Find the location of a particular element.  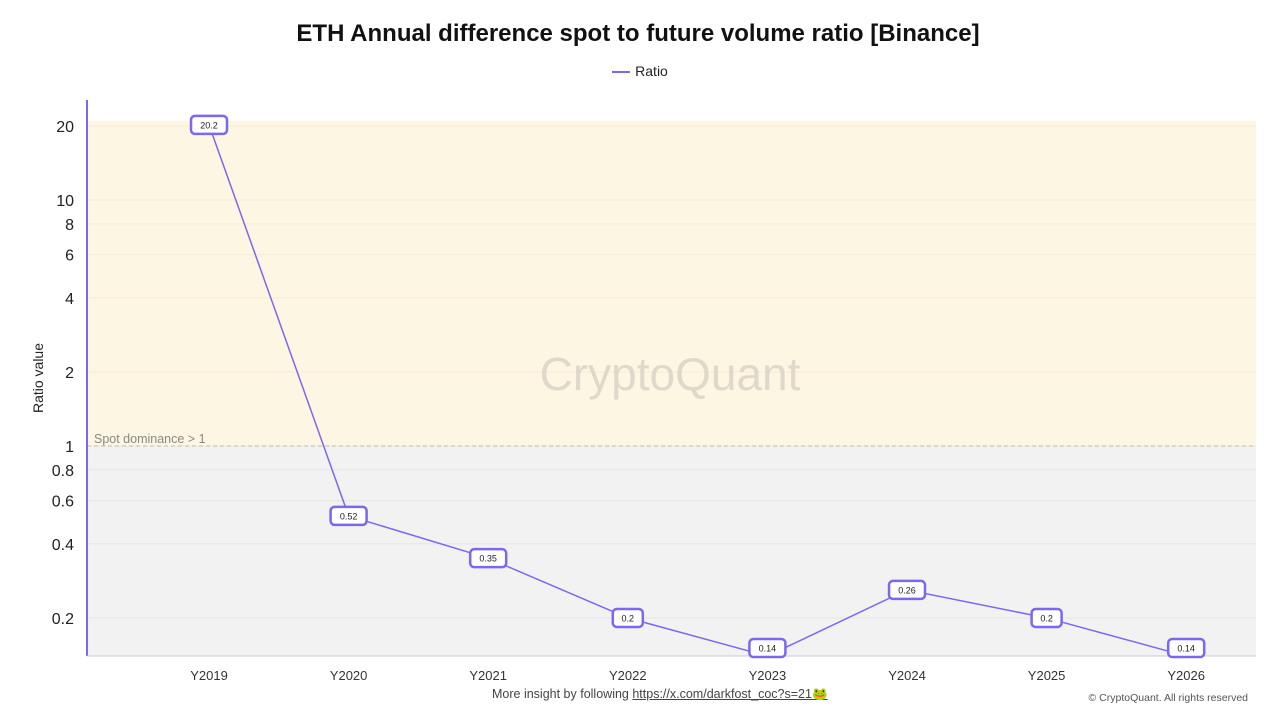

watermark: CryptoQuant is located at coordinates (670, 374).